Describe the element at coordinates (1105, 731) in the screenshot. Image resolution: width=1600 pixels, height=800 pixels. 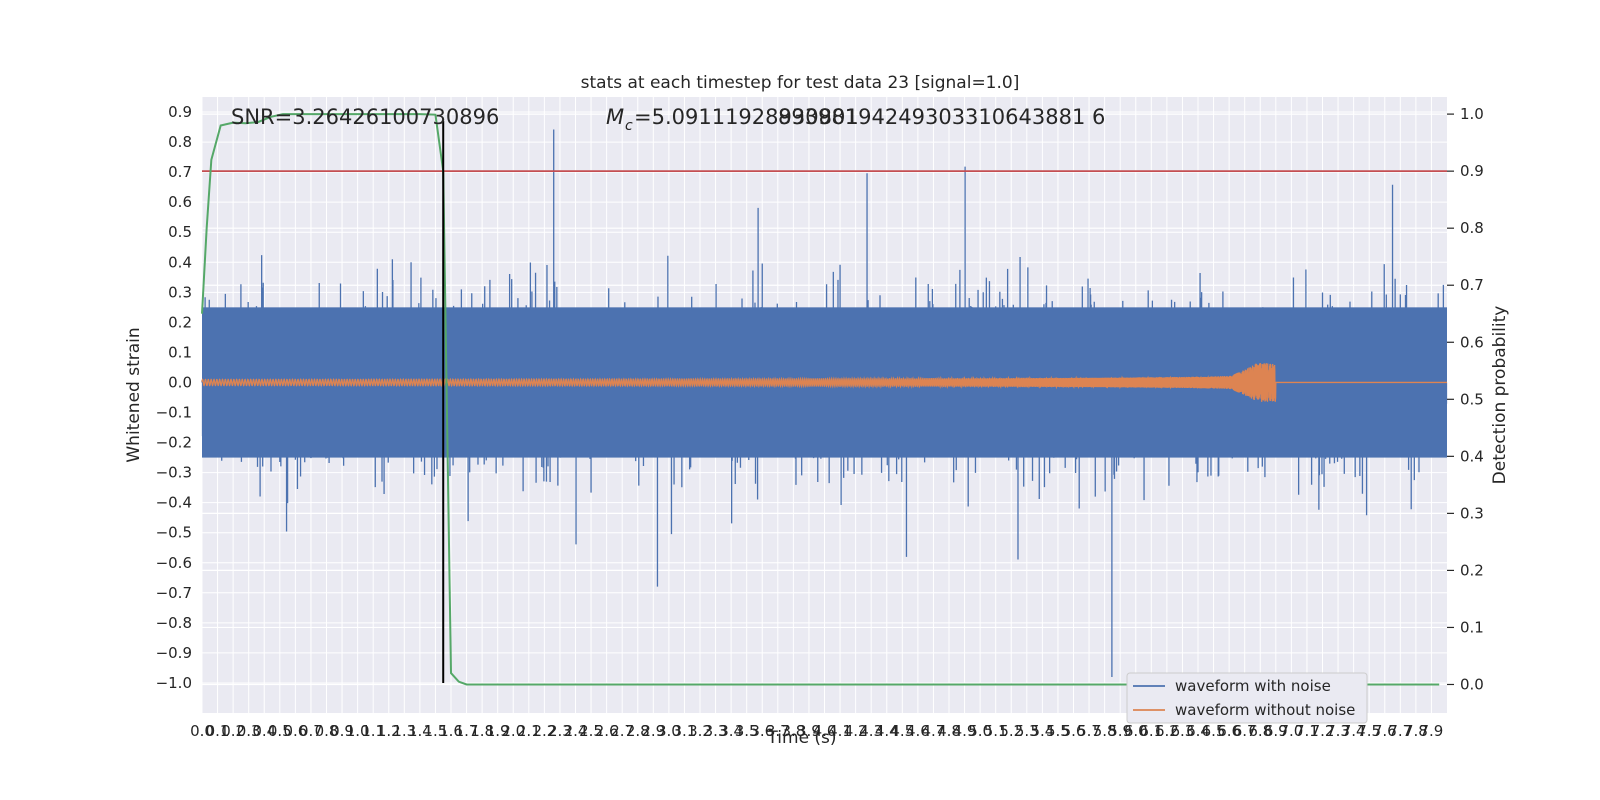
I see `x-tick-label: 5.8` at that location.